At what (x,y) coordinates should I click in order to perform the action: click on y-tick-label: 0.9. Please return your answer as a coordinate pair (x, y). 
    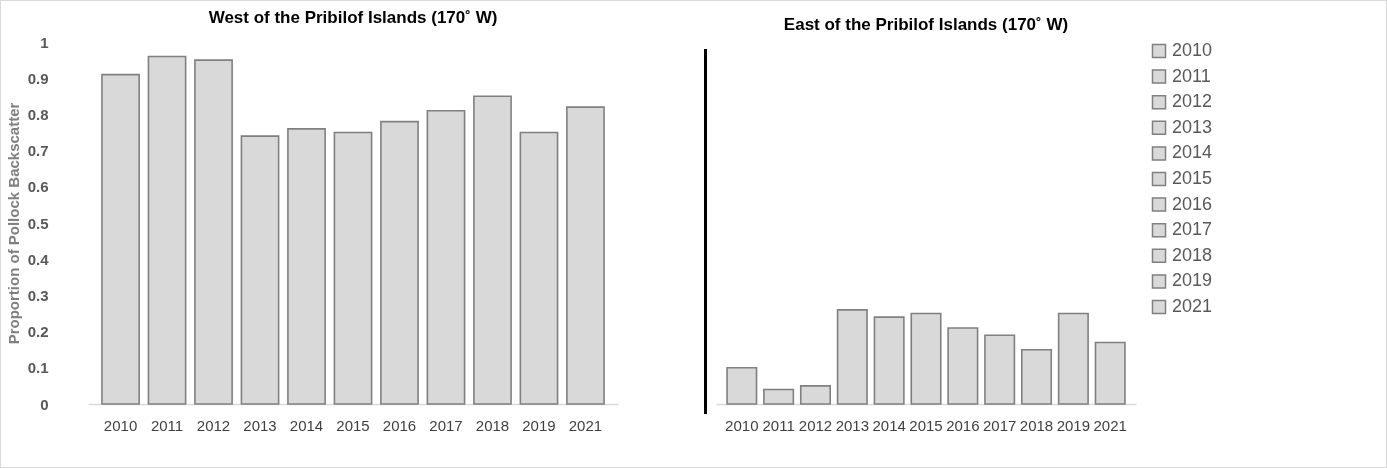
    Looking at the image, I should click on (38, 78).